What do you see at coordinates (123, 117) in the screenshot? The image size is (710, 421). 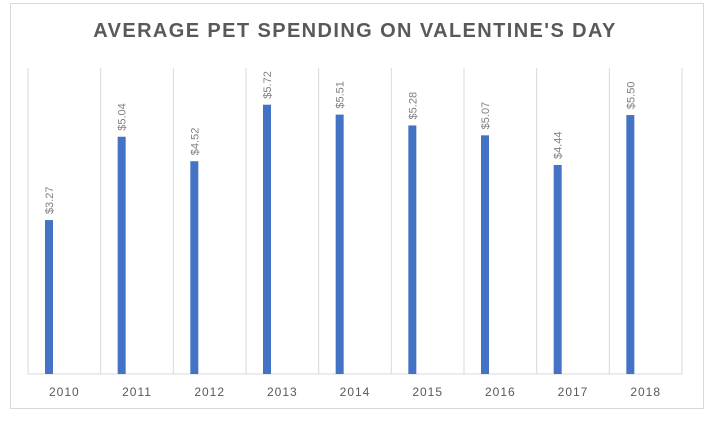 I see `data-label-2011: $5.04` at bounding box center [123, 117].